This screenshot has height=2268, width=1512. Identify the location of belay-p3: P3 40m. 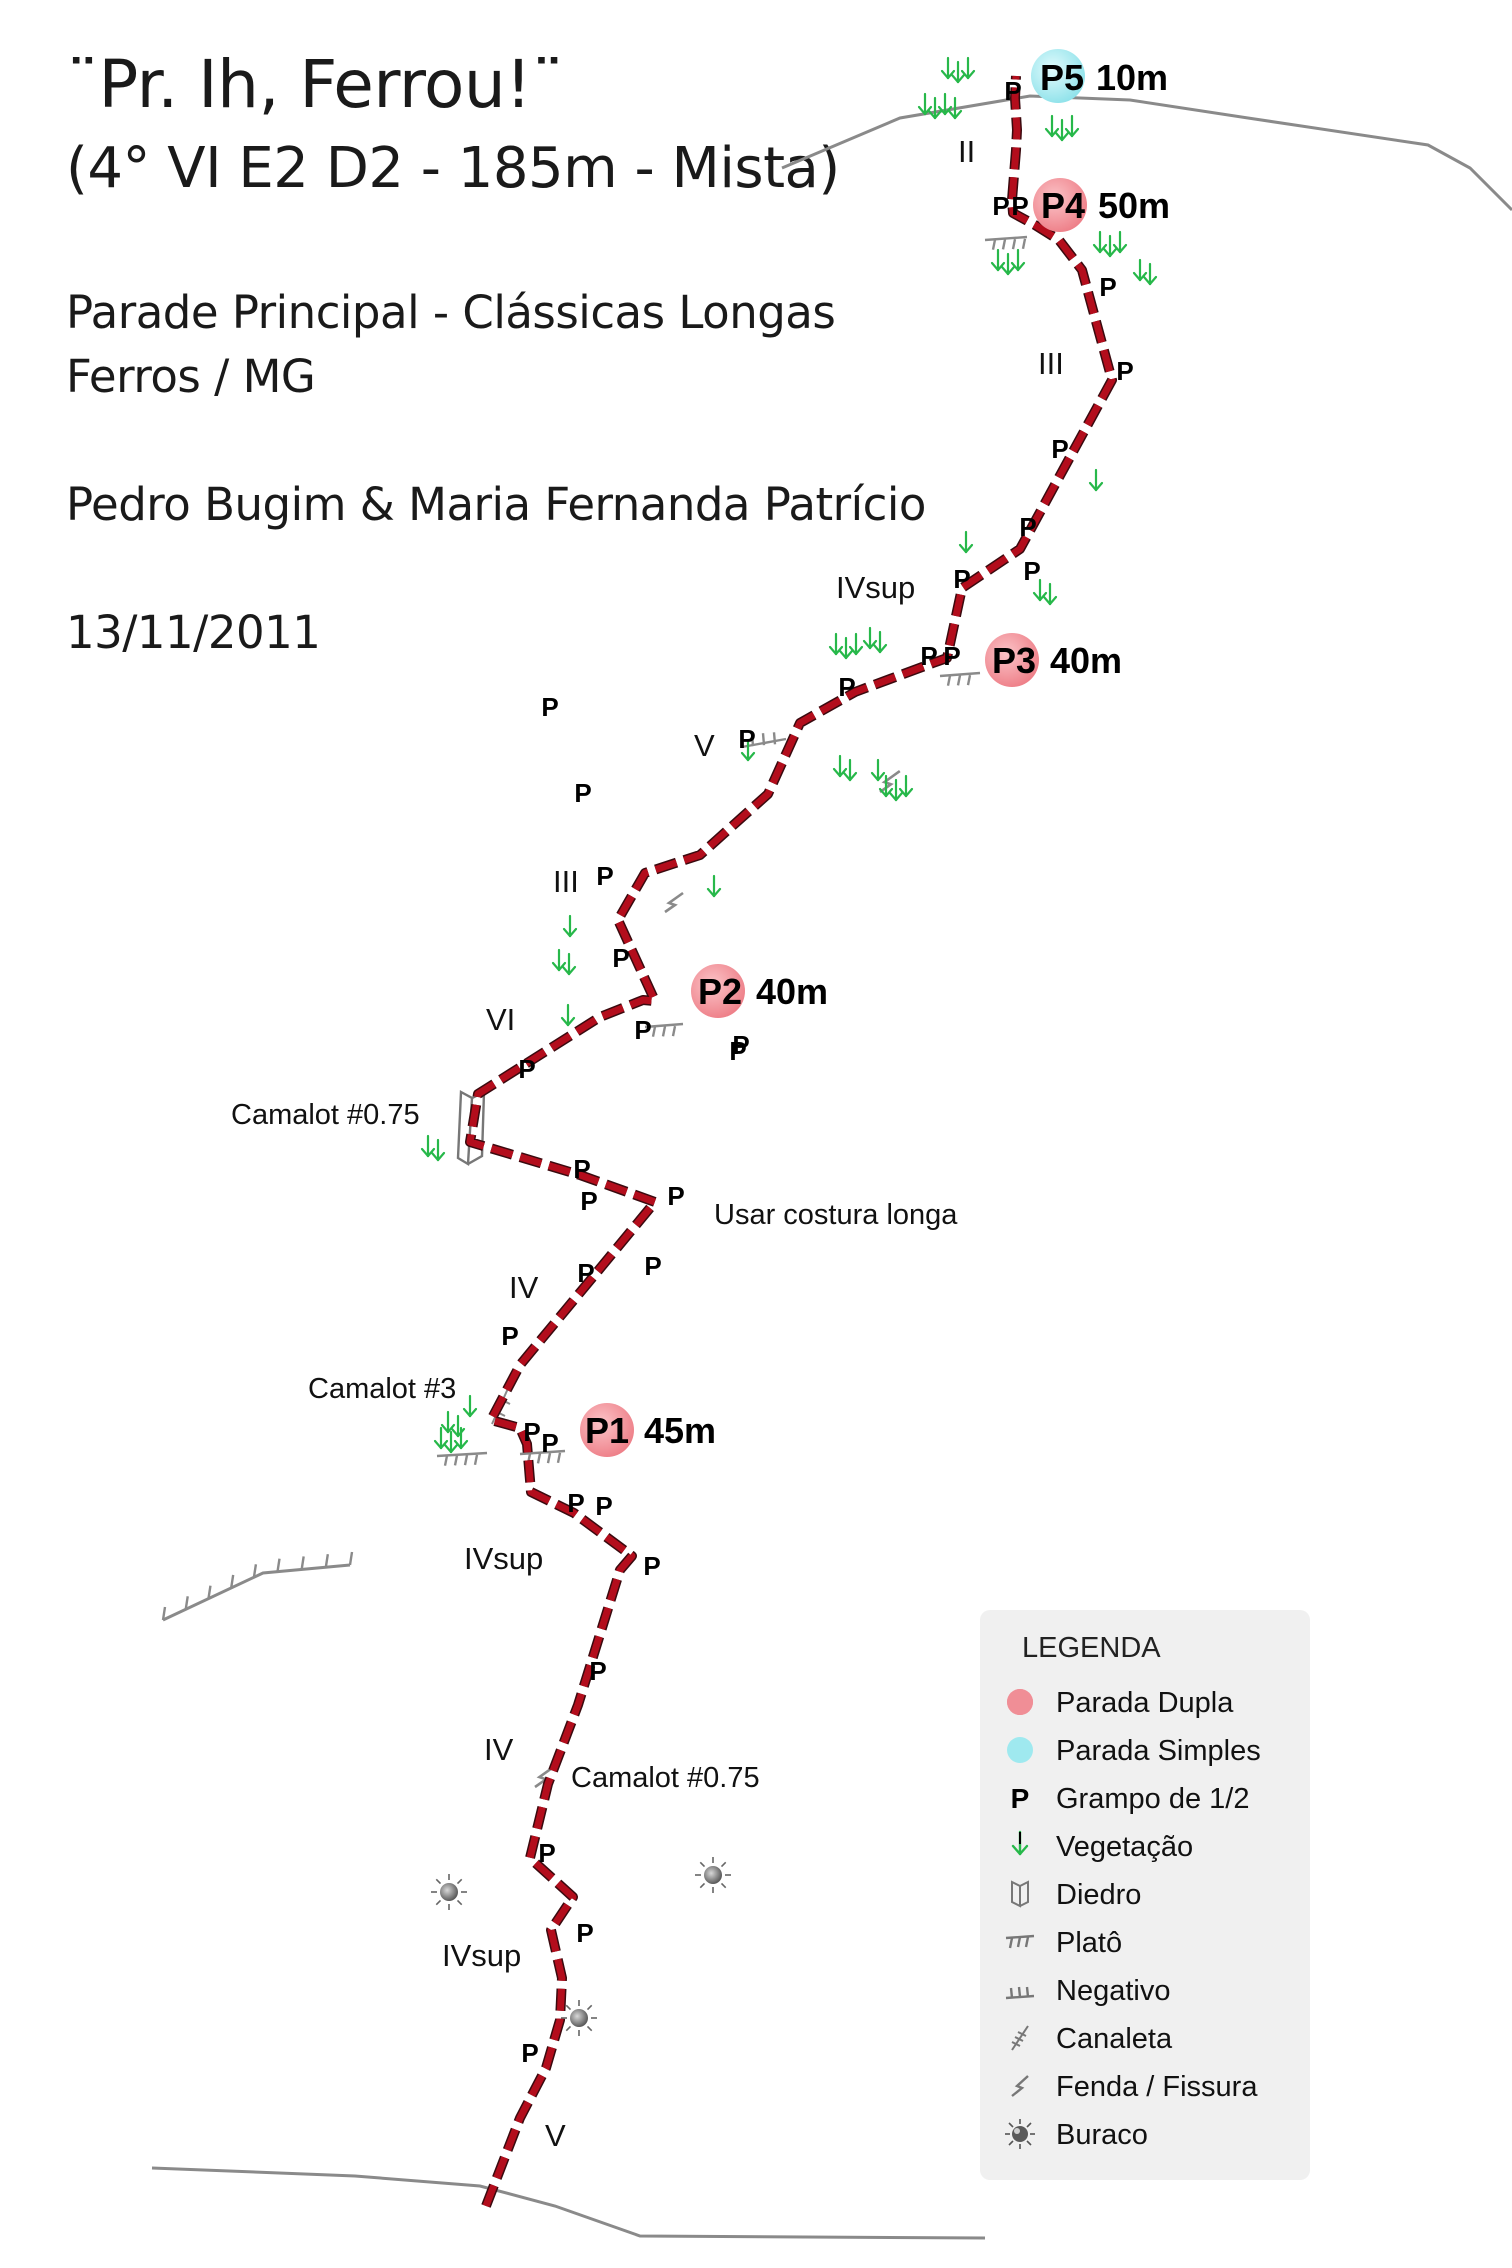
(1053, 660).